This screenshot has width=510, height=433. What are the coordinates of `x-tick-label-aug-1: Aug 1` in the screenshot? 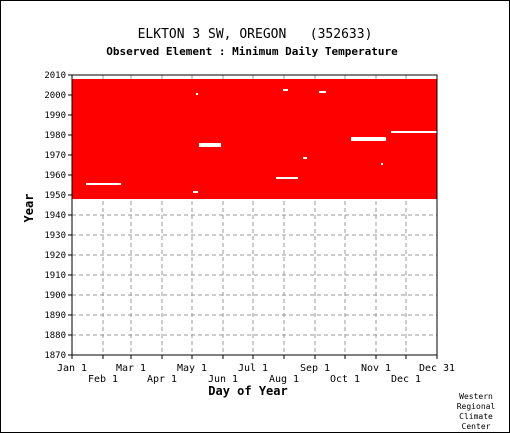 It's located at (284, 379).